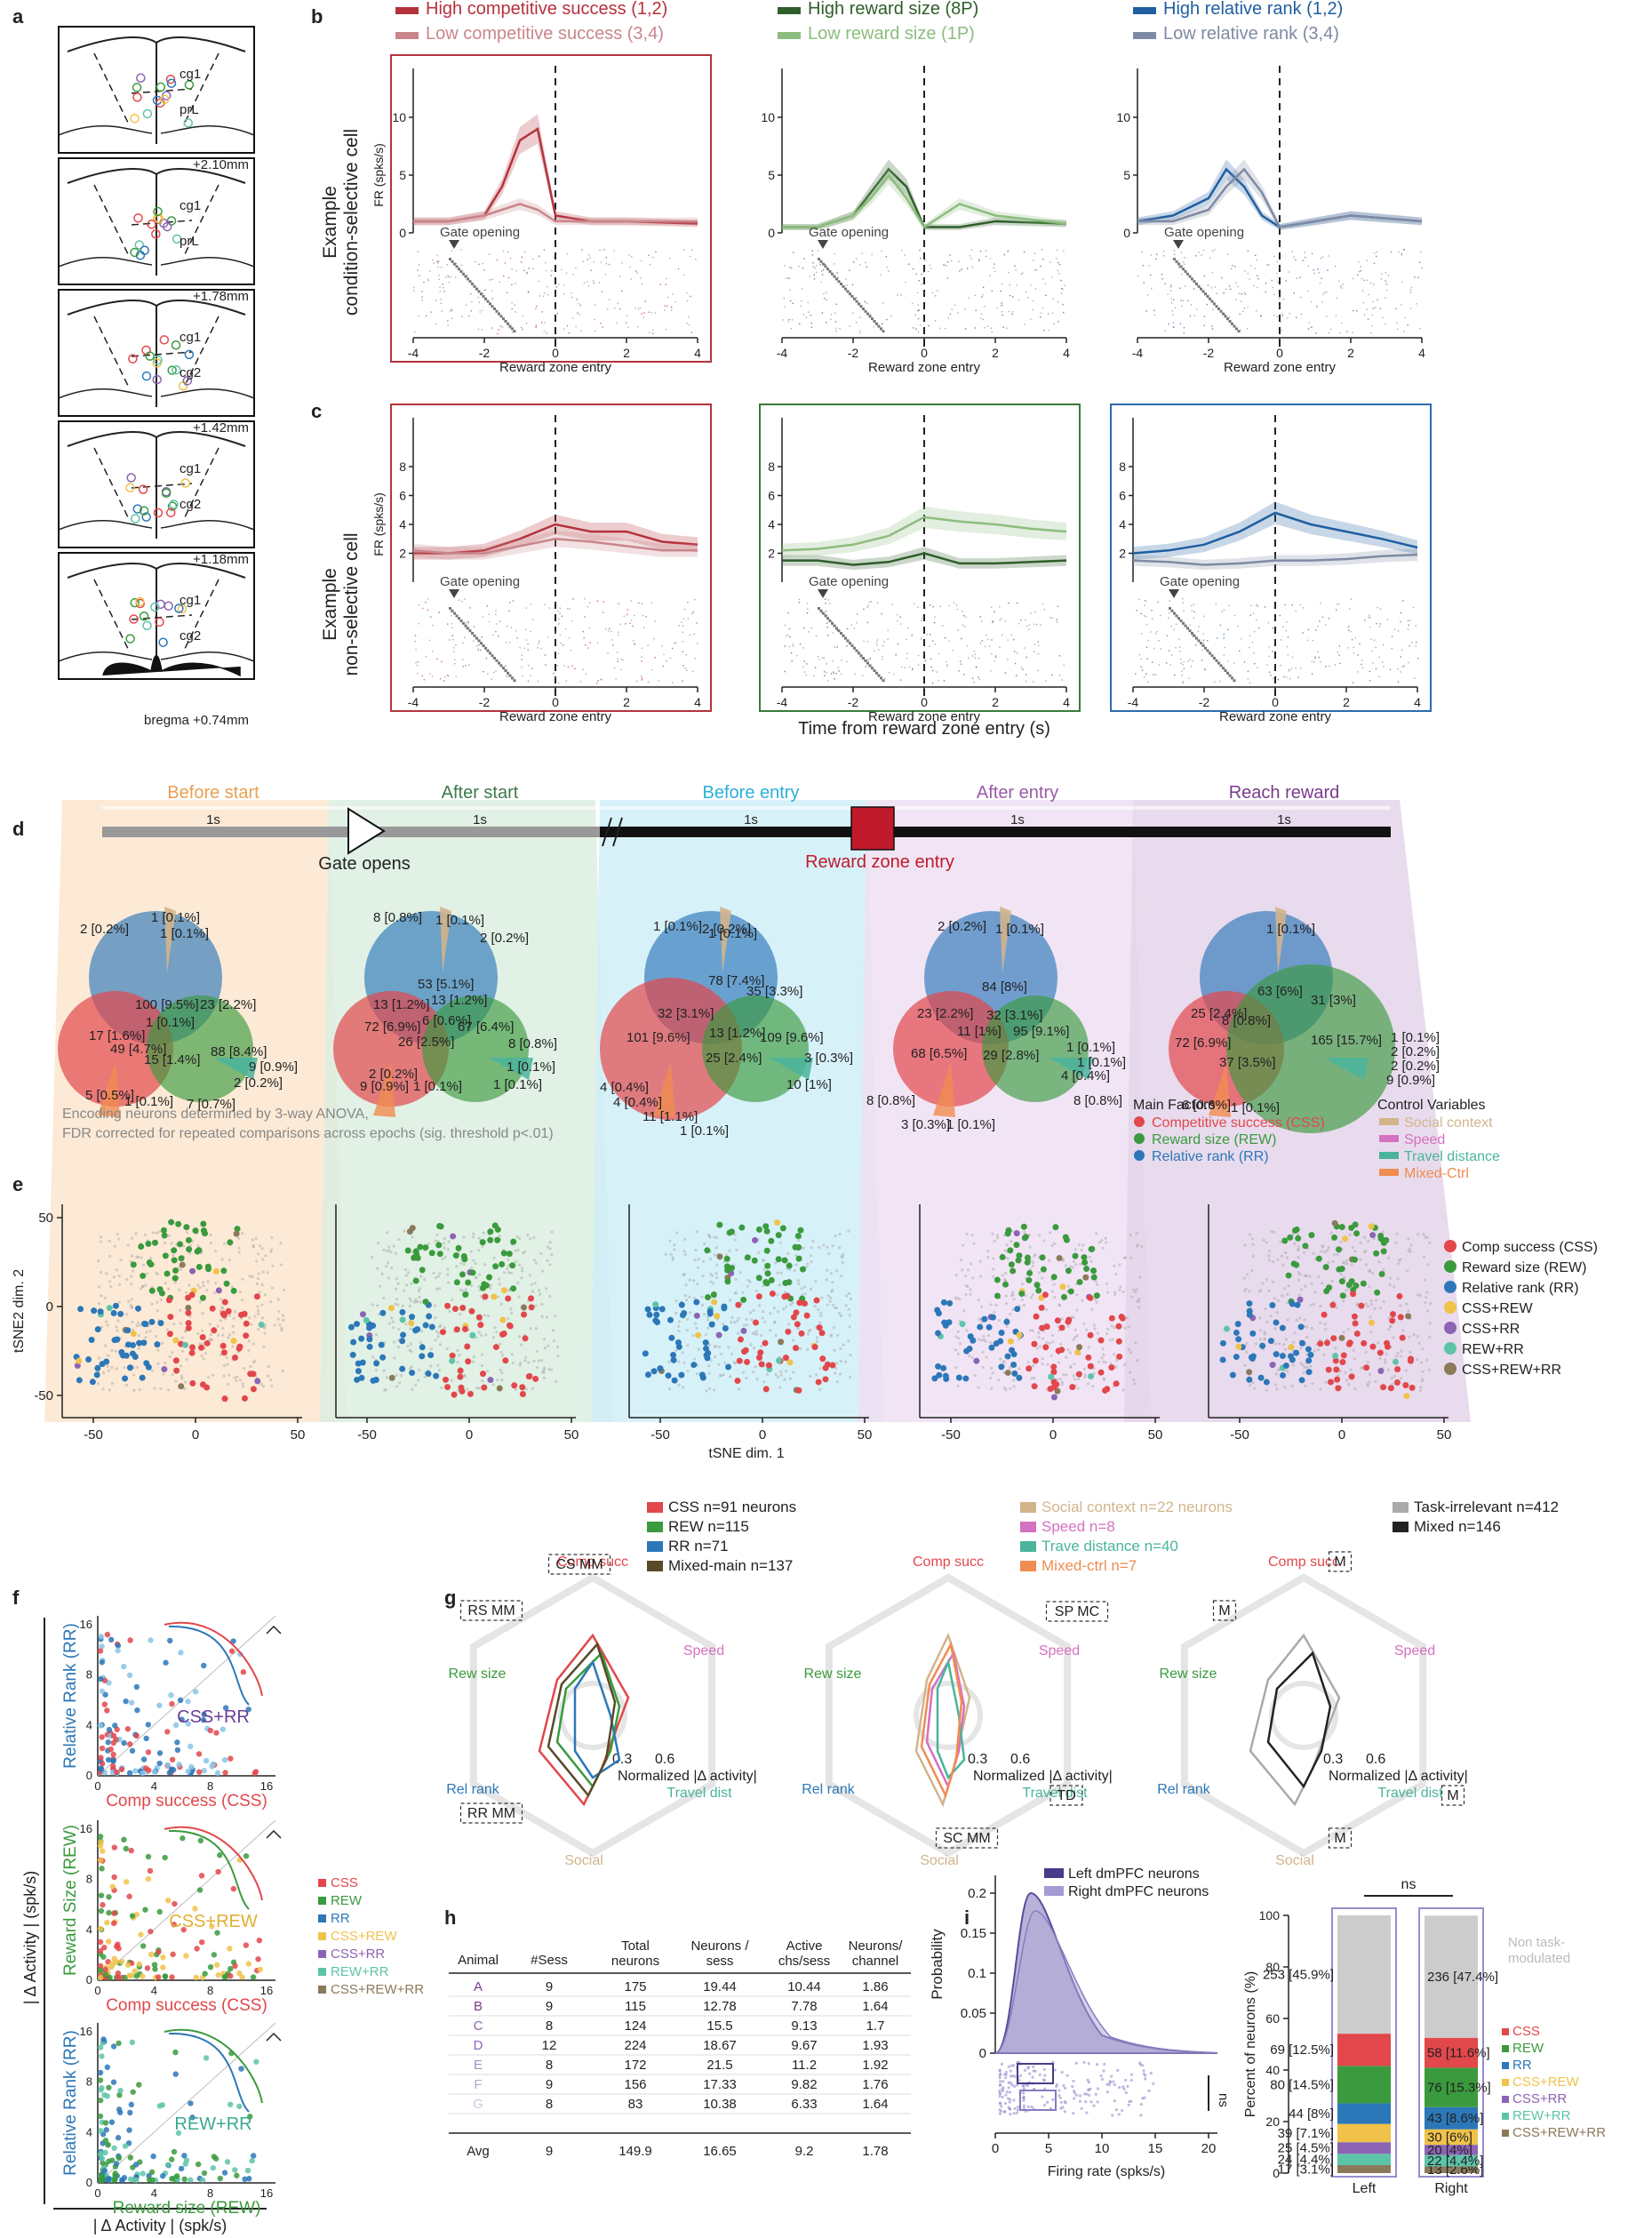 Image resolution: width=1652 pixels, height=2238 pixels. I want to click on series-line, so click(555, 546).